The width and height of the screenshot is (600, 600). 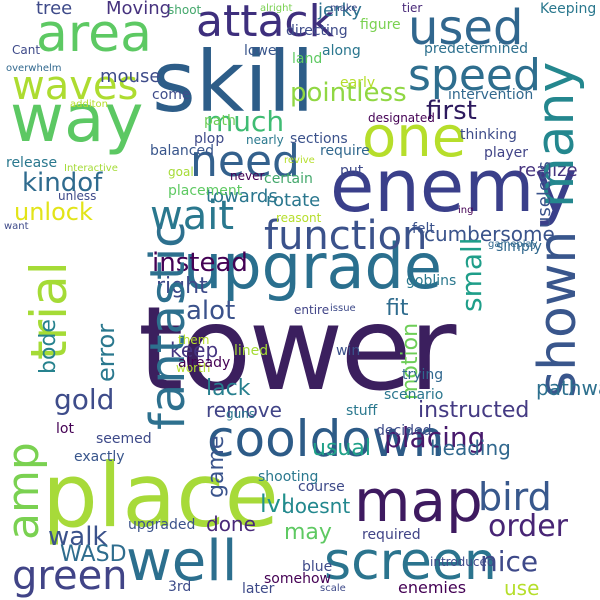 What do you see at coordinates (522, 588) in the screenshot?
I see `word-trial: use` at bounding box center [522, 588].